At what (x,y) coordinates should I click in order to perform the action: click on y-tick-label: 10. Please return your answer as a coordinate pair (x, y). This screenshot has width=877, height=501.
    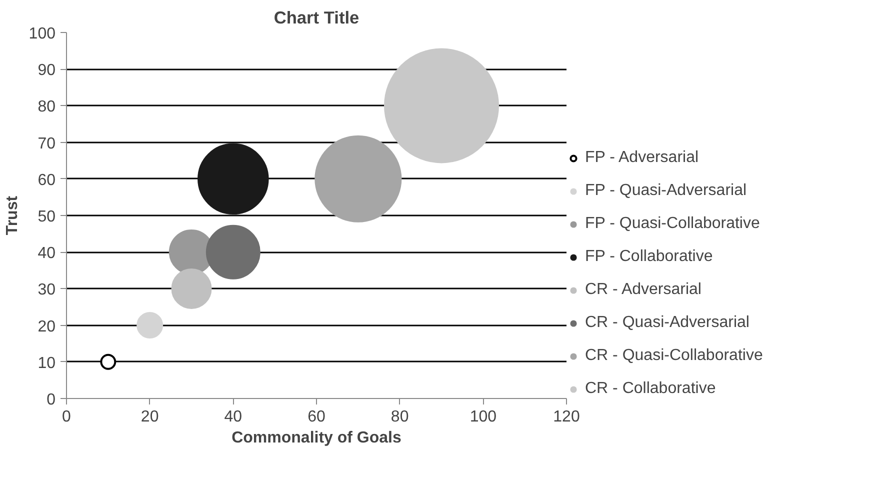
    Looking at the image, I should click on (47, 363).